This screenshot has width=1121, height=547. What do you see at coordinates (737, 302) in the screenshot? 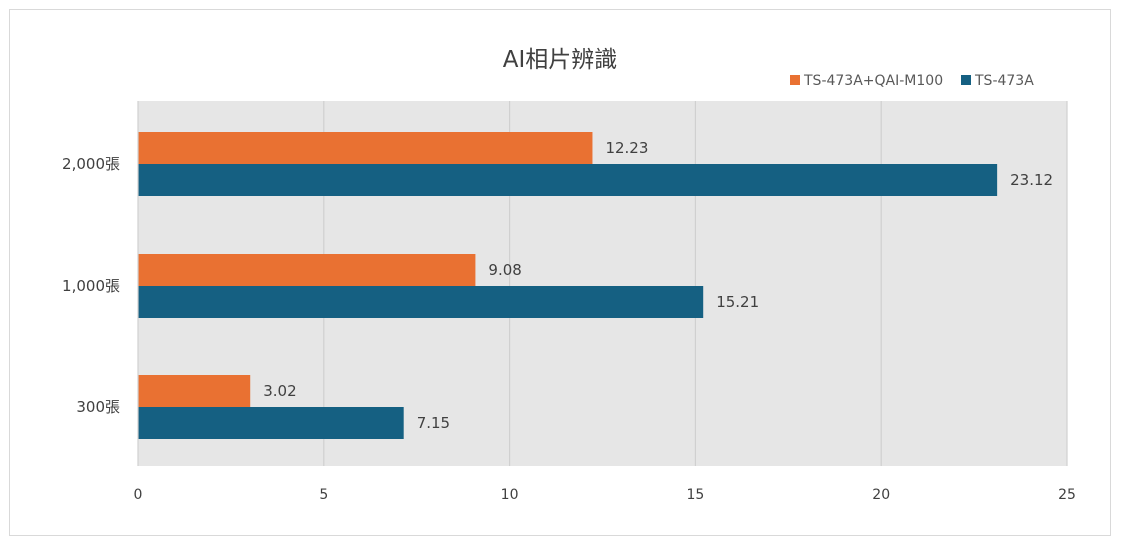
I see `data-label: 15.21` at bounding box center [737, 302].